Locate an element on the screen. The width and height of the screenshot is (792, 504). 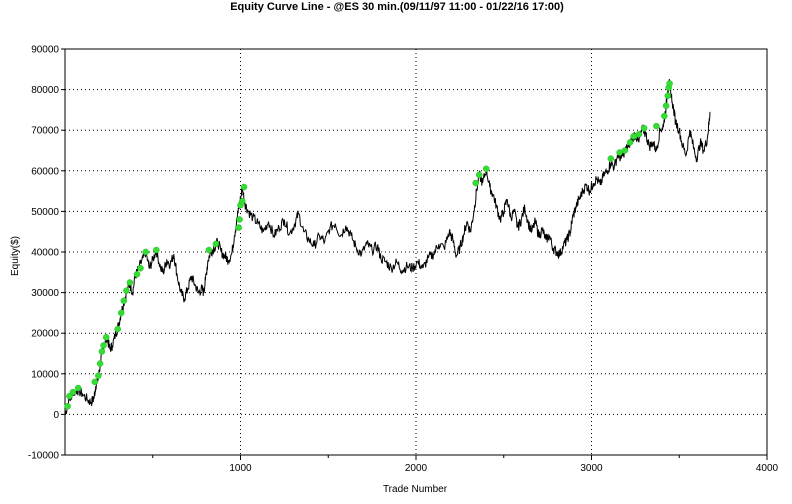
x-axis-ticks: 1000 2000 3000 4000 is located at coordinates (465, 464).